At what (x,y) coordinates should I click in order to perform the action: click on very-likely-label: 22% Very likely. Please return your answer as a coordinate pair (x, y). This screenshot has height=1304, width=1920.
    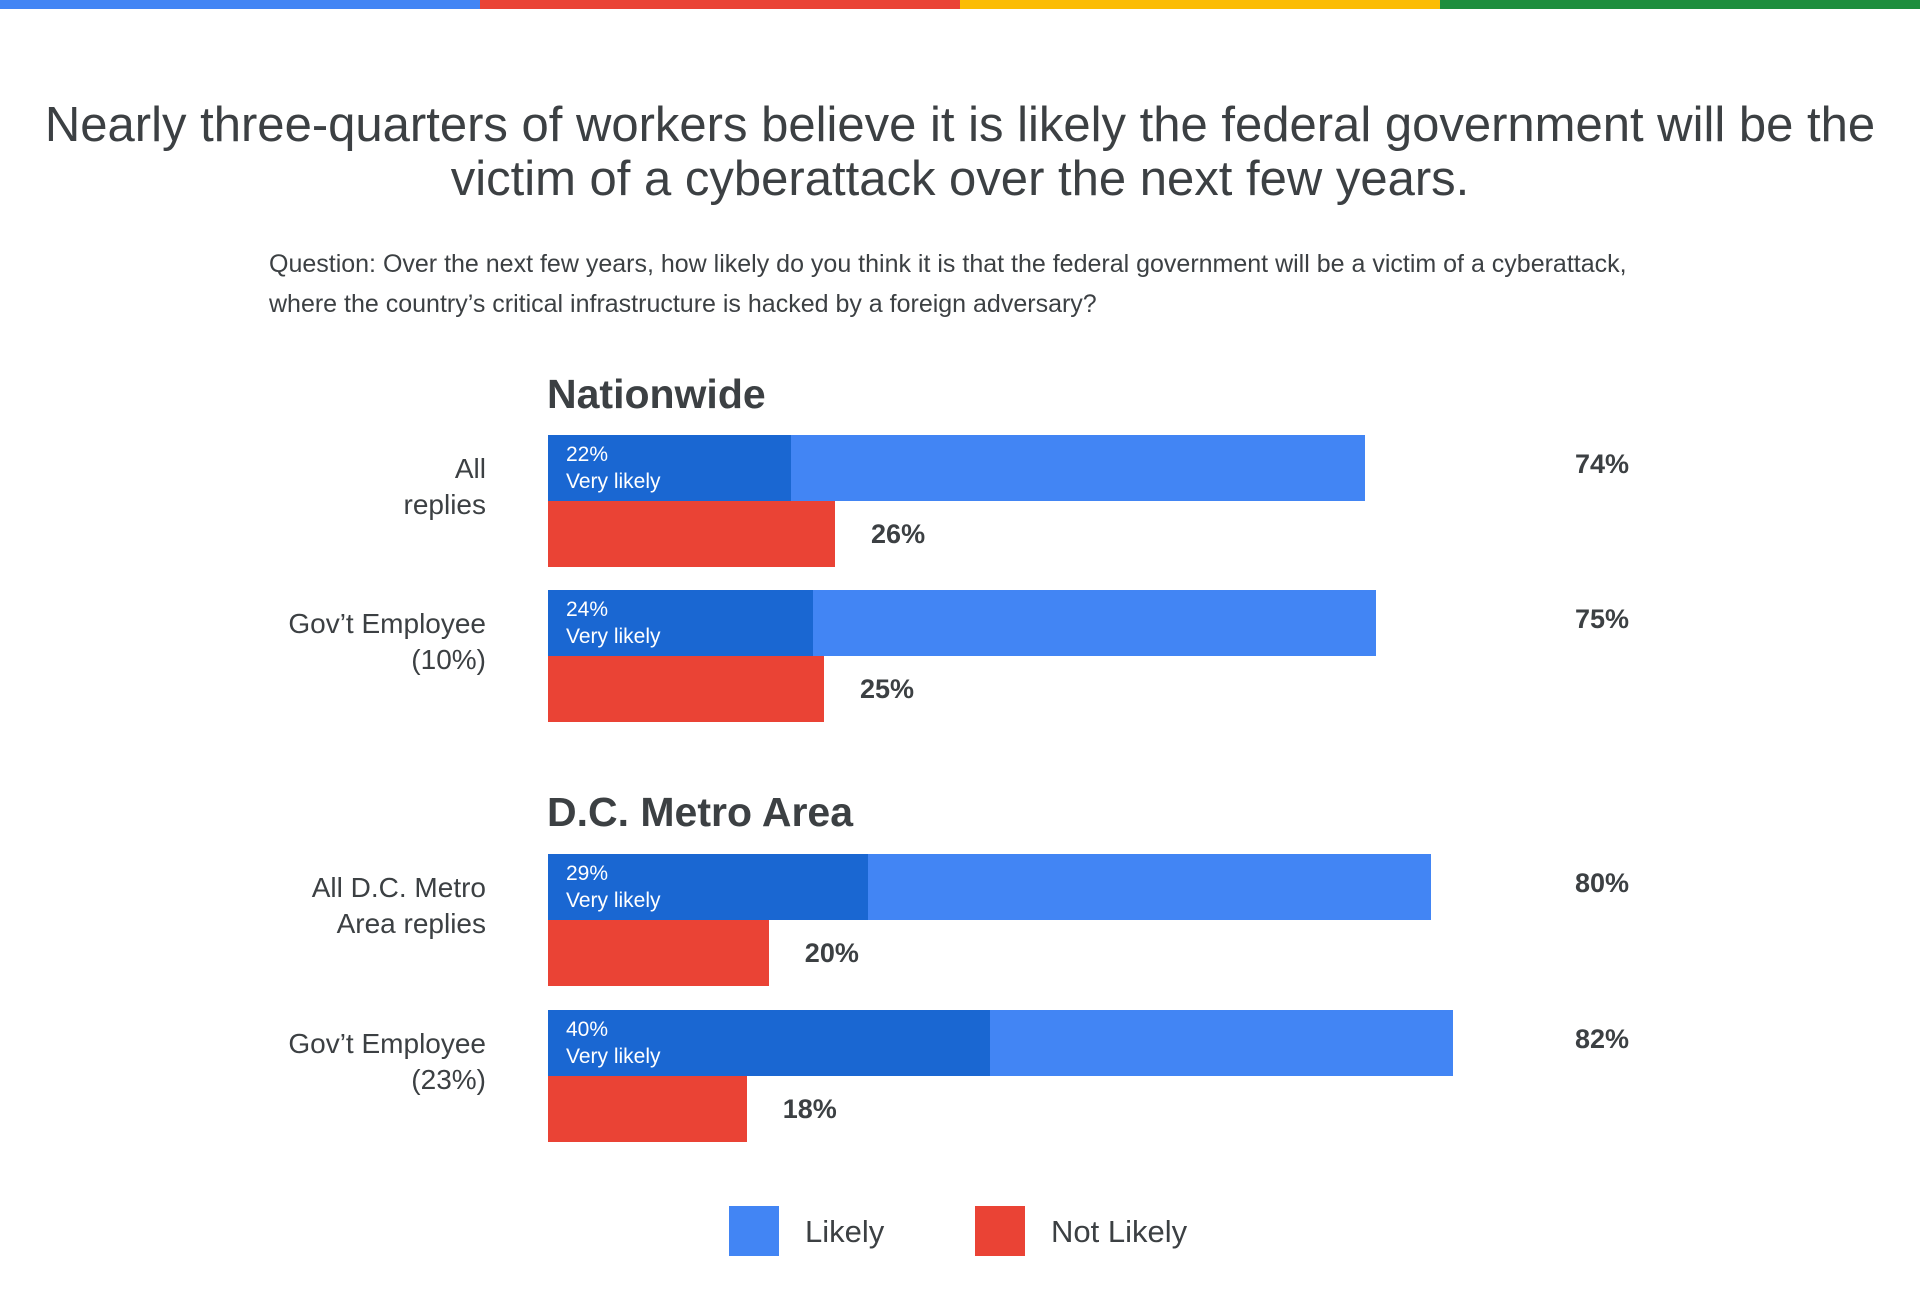
    Looking at the image, I should click on (613, 468).